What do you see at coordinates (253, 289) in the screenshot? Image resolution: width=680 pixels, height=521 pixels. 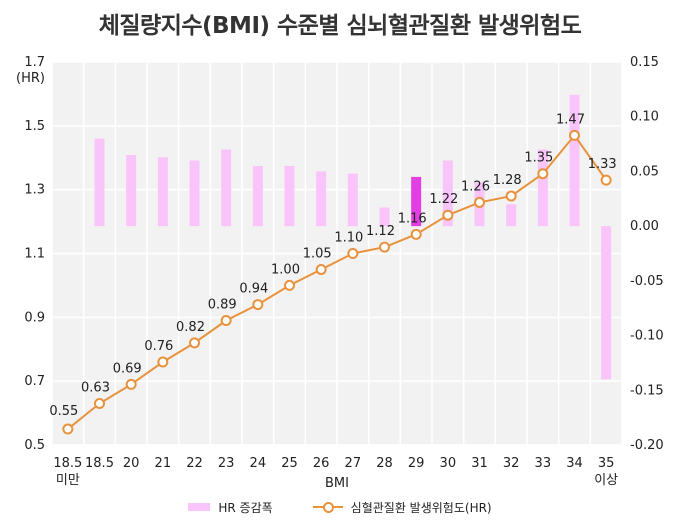 I see `data-label: 0.94` at bounding box center [253, 289].